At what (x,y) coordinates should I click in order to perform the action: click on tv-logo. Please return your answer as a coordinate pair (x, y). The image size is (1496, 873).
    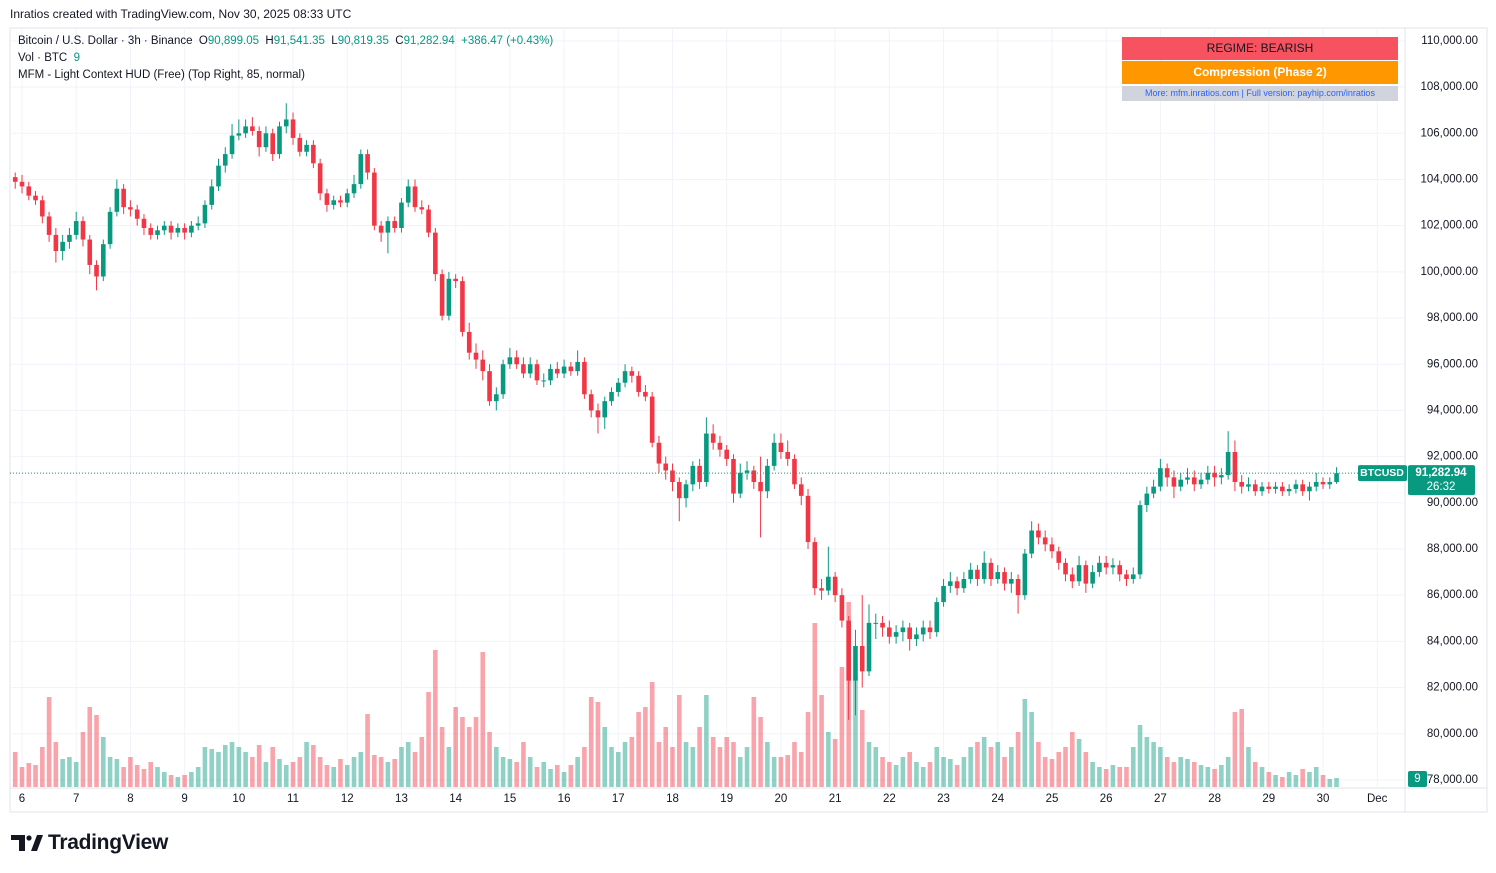
    Looking at the image, I should click on (27, 843).